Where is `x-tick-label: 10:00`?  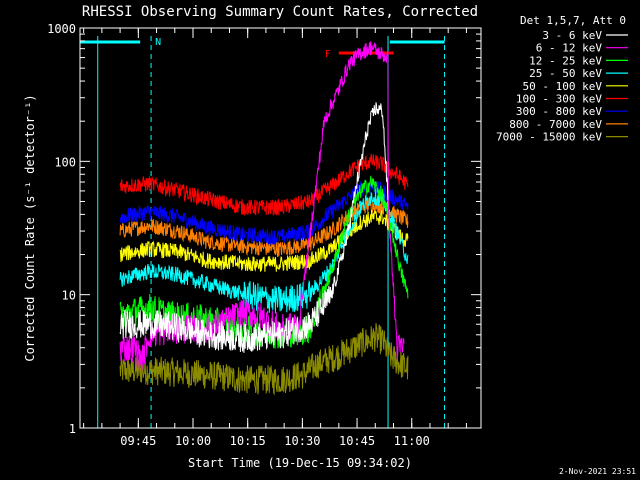
x-tick-label: 10:00 is located at coordinates (193, 441).